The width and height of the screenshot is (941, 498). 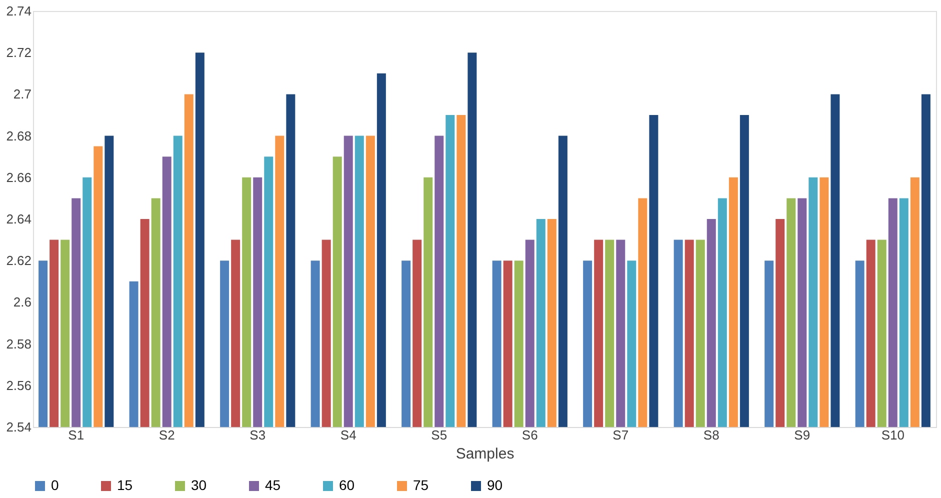 What do you see at coordinates (19, 385) in the screenshot?
I see `y-tick-label: 2.56` at bounding box center [19, 385].